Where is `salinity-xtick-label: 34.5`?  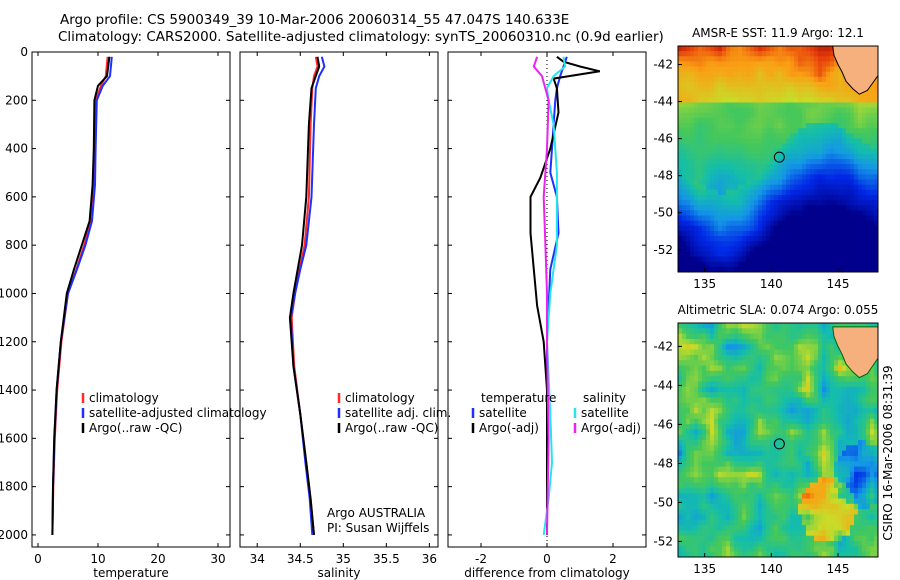
salinity-xtick-label: 34.5 is located at coordinates (300, 559).